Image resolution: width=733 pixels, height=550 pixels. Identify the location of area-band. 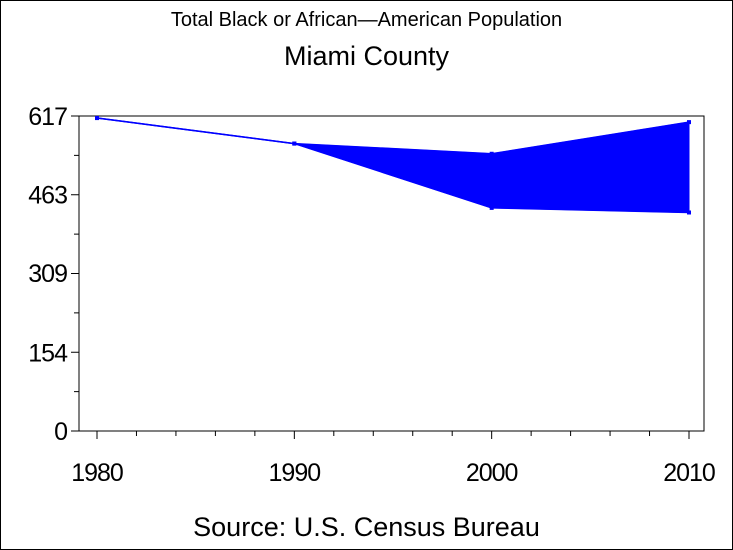
(393, 165).